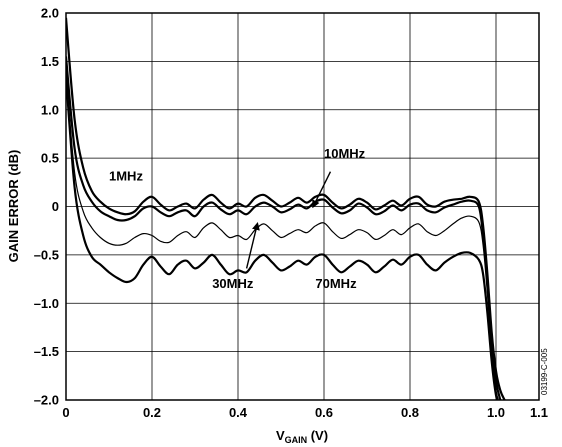 Image resolution: width=562 pixels, height=447 pixels. Describe the element at coordinates (544, 371) in the screenshot. I see `figure-id: 03199-C-005` at that location.